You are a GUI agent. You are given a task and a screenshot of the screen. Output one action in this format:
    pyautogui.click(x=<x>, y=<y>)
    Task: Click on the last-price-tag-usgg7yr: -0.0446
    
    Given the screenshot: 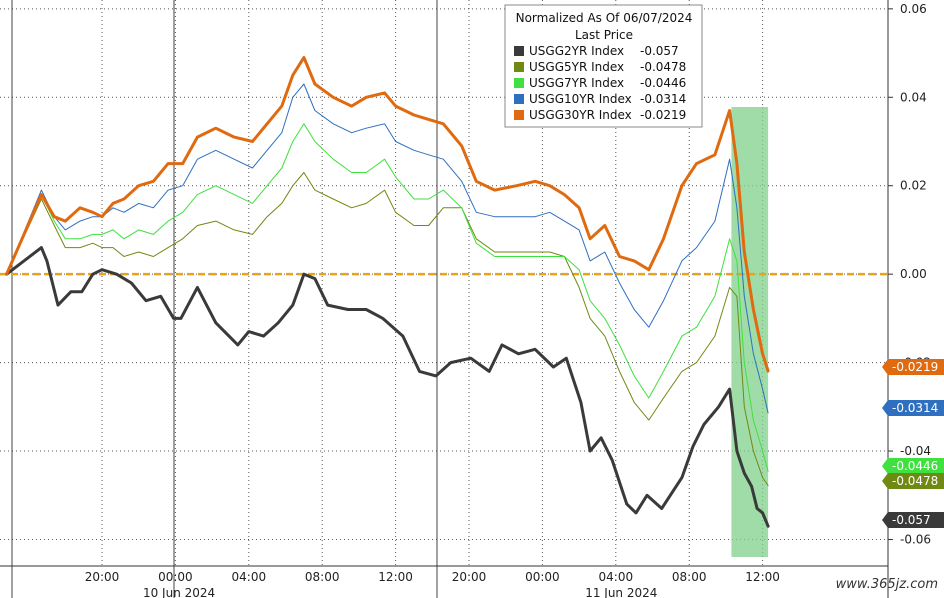 What is the action you would take?
    pyautogui.click(x=913, y=466)
    